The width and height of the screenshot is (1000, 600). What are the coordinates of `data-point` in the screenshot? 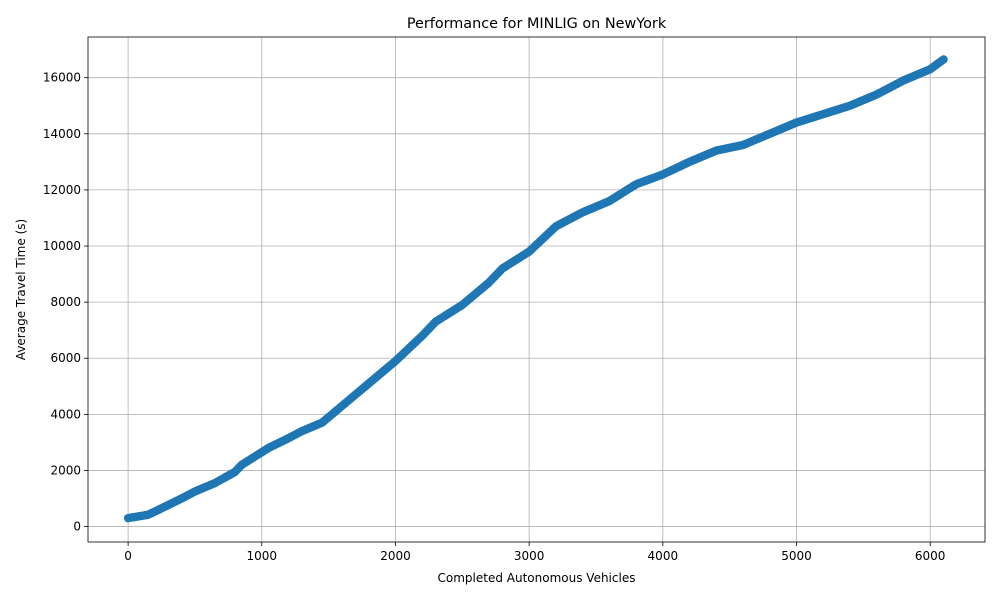 It's located at (943, 59).